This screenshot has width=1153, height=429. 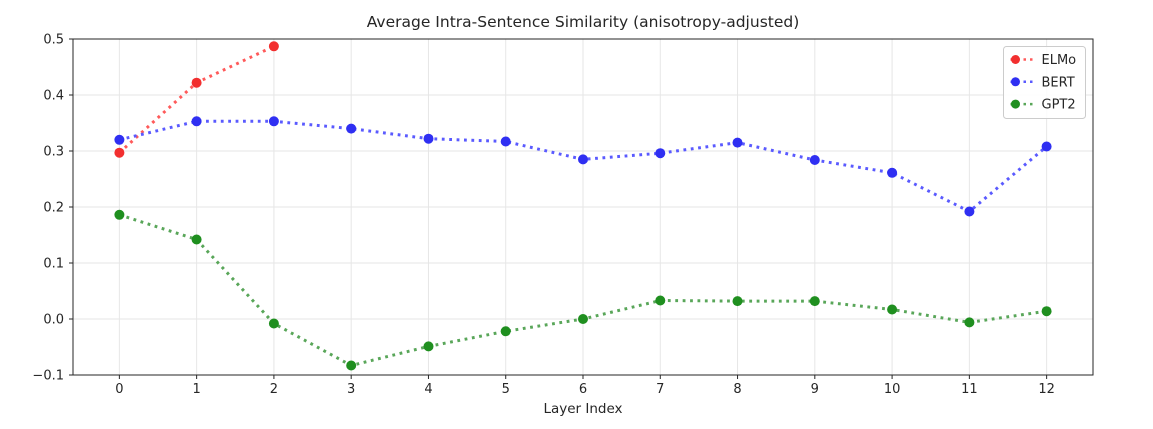 I want to click on y-tick-label: 0.4, so click(x=53, y=96).